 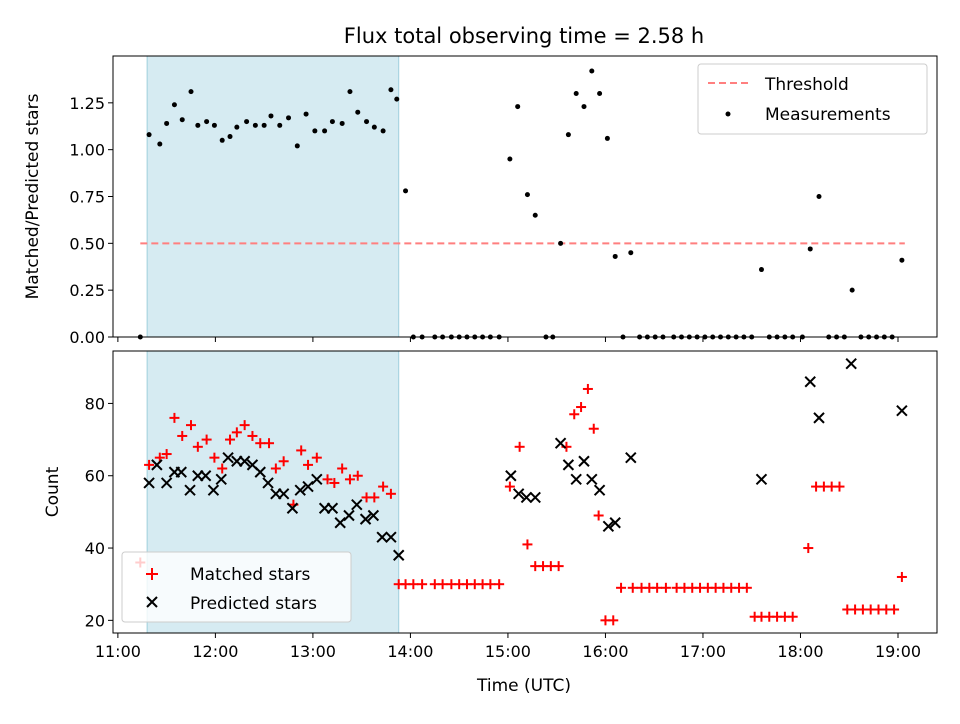 I want to click on figure-title: Flux total observing time = 2.58 h, so click(x=524, y=36).